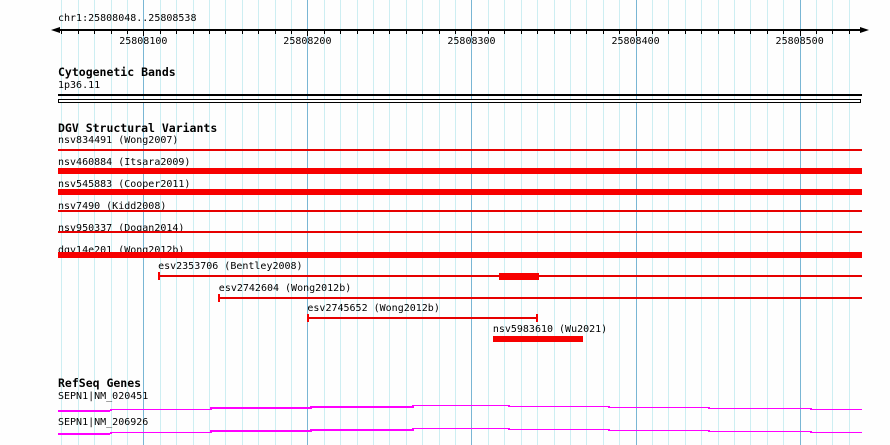  Describe the element at coordinates (121, 228) in the screenshot. I see `variant-label: nsv950337 (Dogan2014)` at that location.